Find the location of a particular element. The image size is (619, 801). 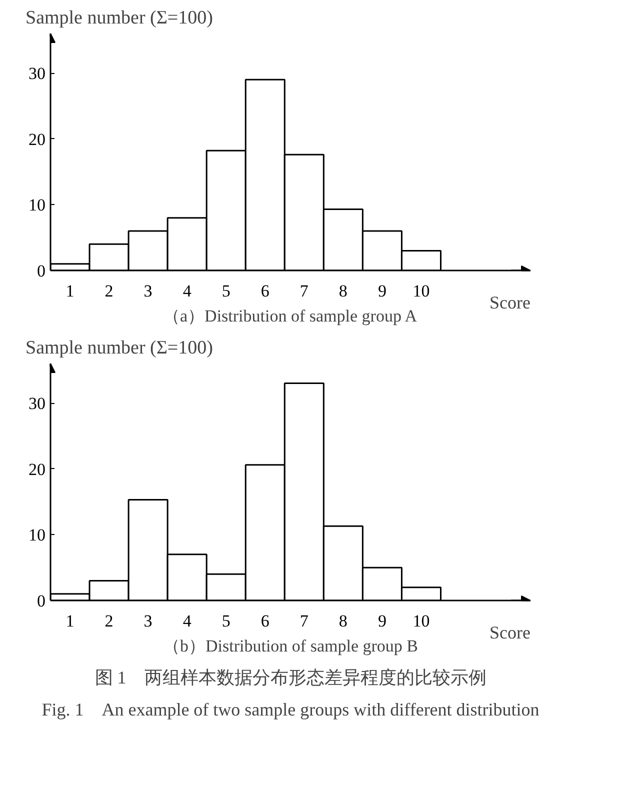

text: （b）Distribution of sample group B is located at coordinates (290, 646).